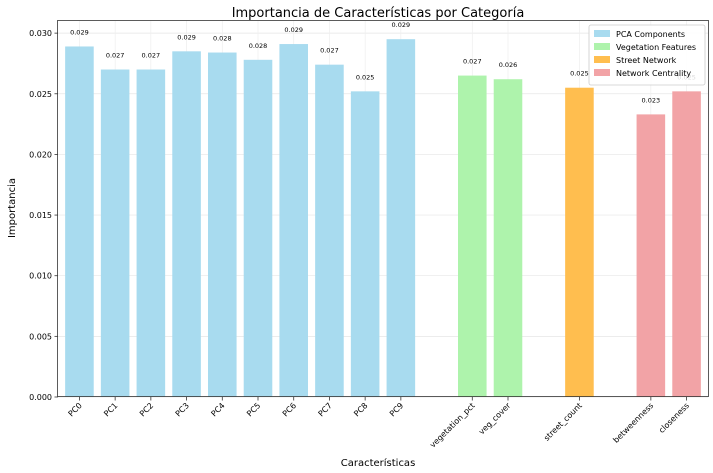 This screenshot has height=473, width=713. I want to click on bar-pc0, so click(79, 221).